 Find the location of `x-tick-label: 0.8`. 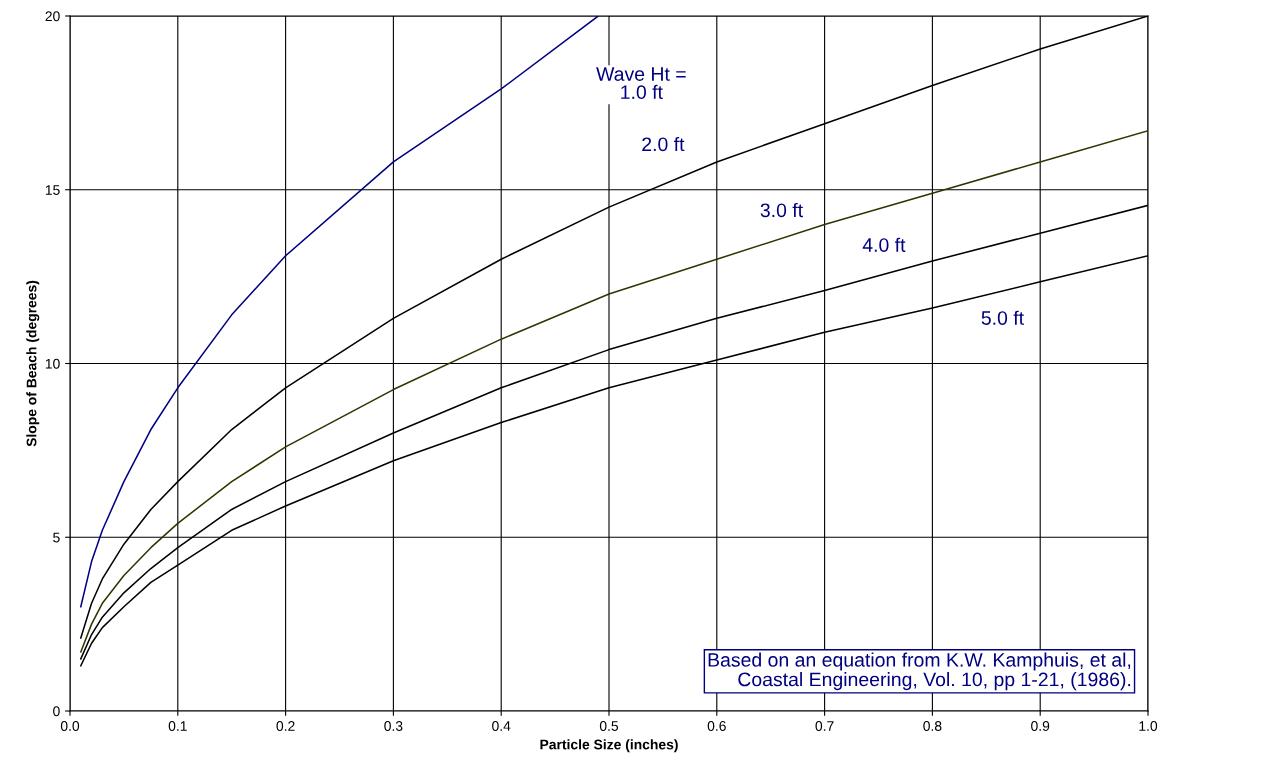

x-tick-label: 0.8 is located at coordinates (932, 726).